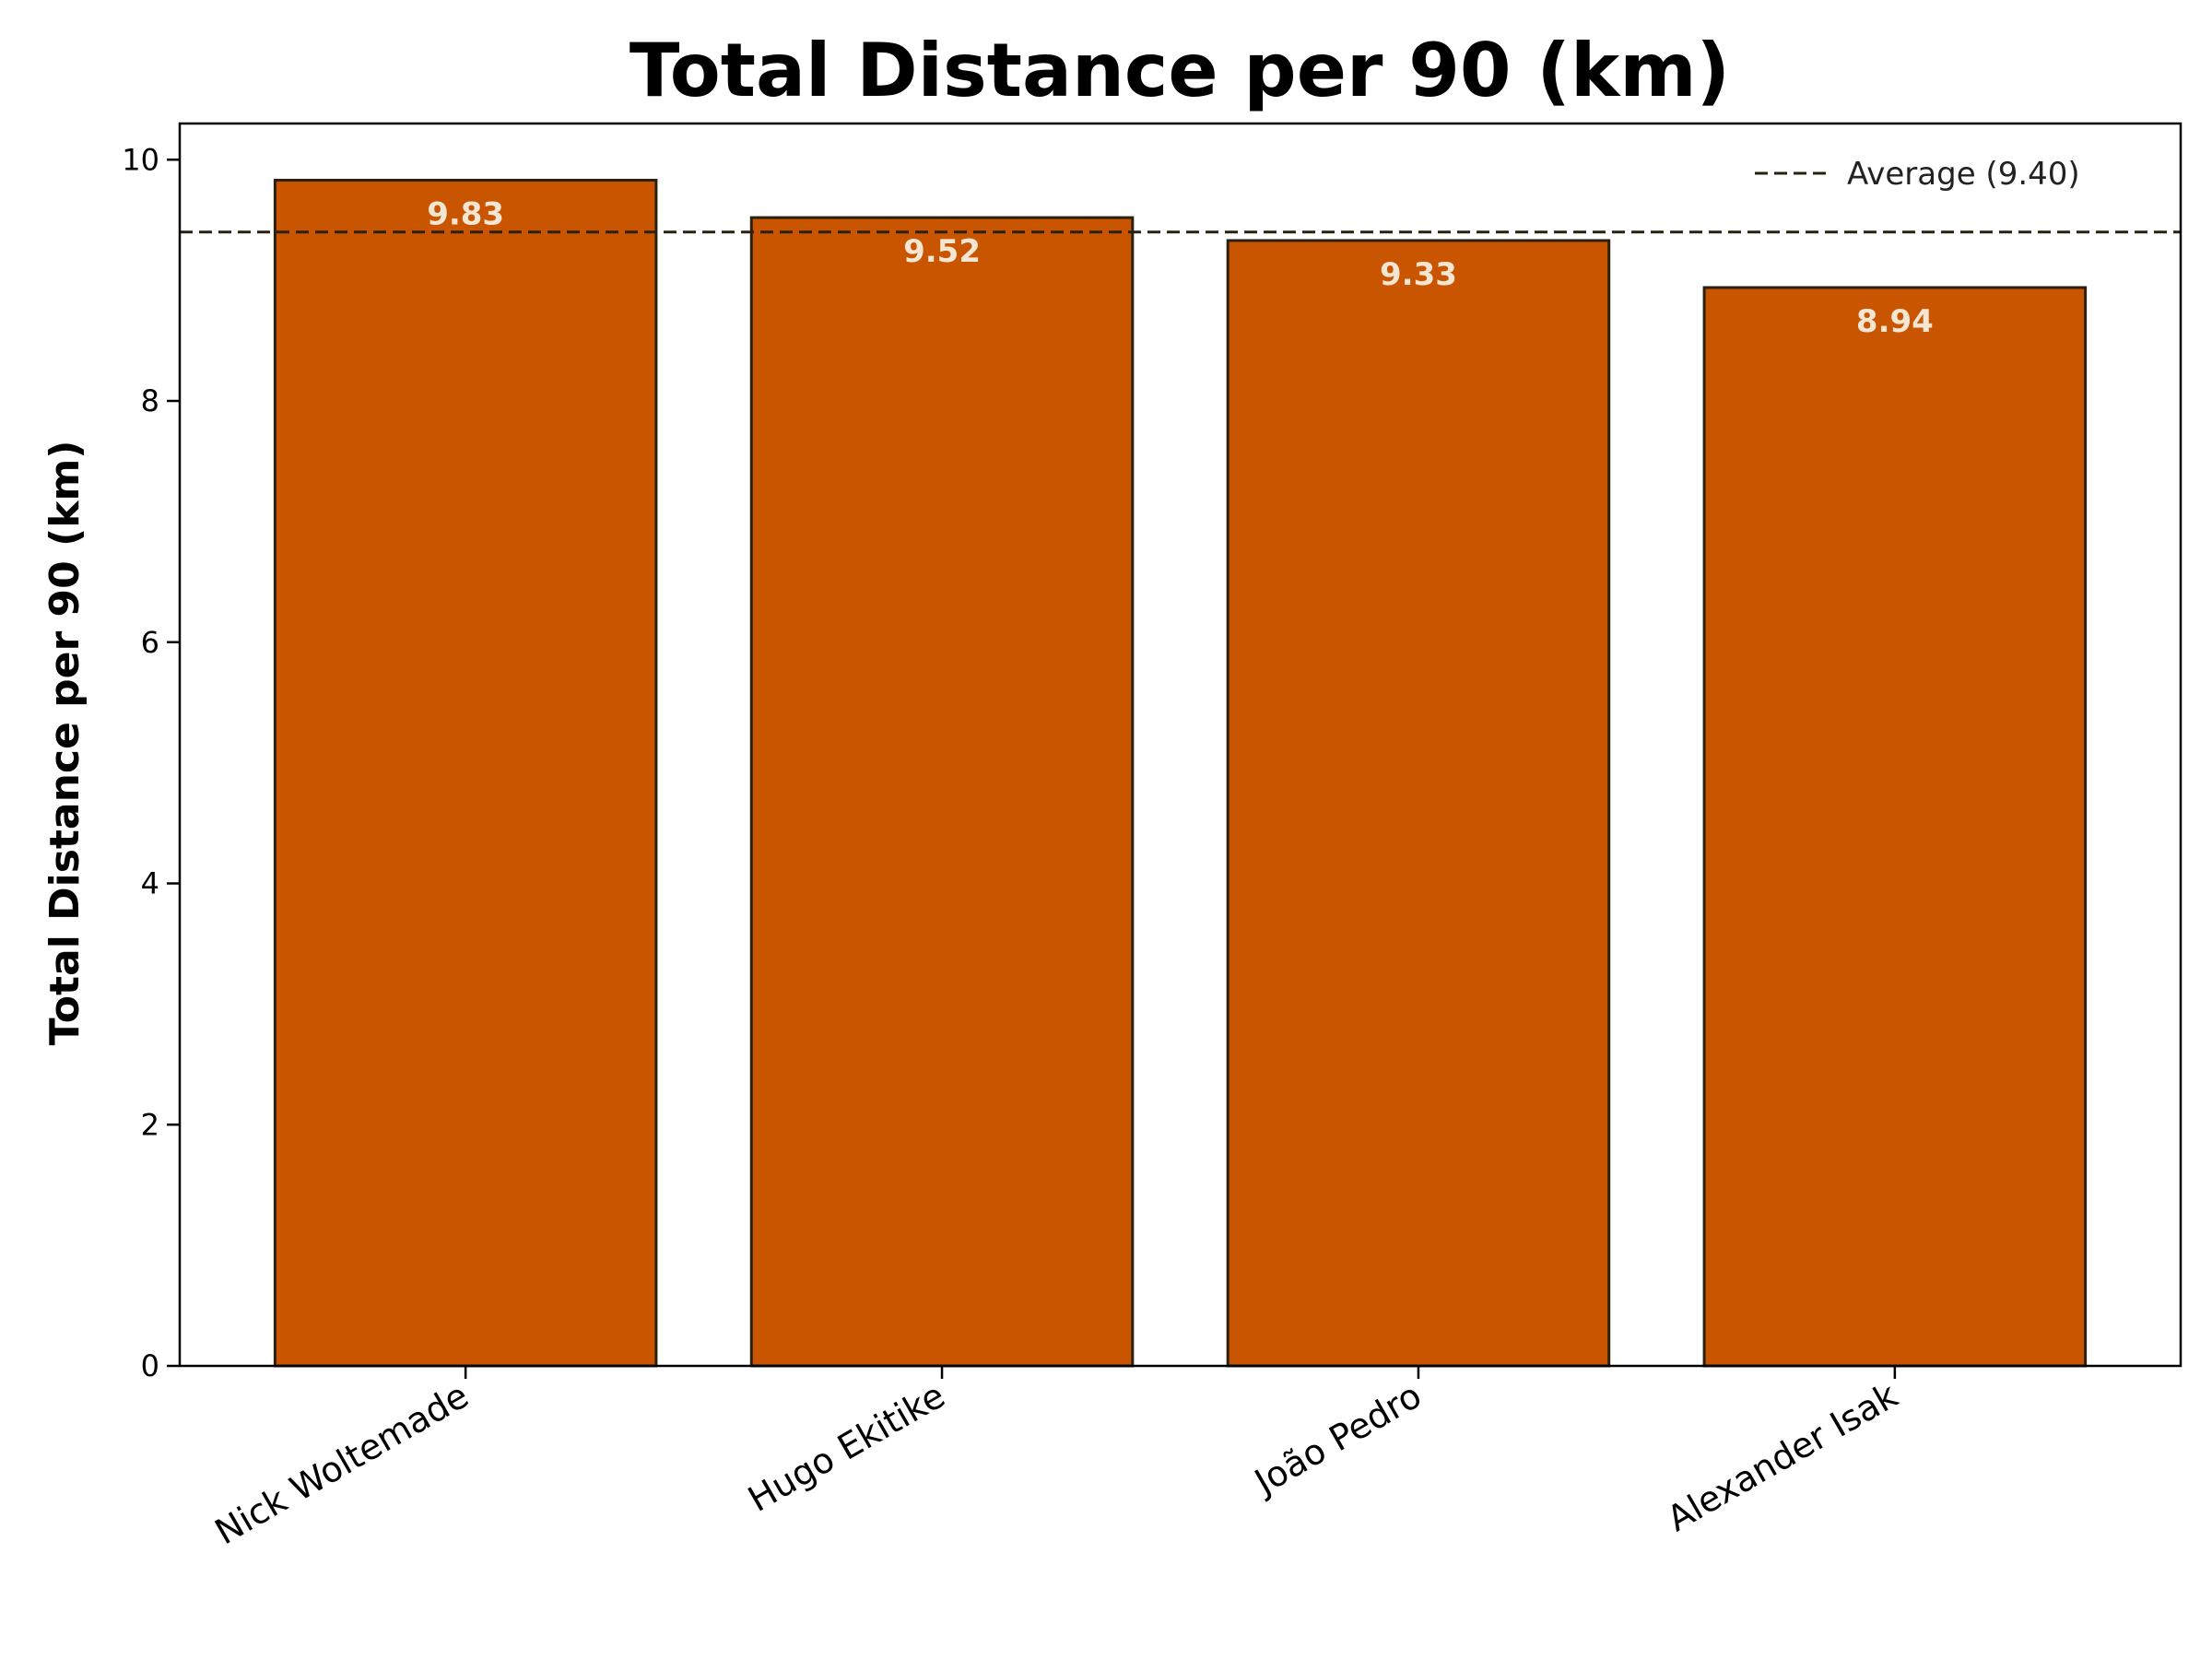  Describe the element at coordinates (150, 1124) in the screenshot. I see `y-tick-label: 2` at that location.